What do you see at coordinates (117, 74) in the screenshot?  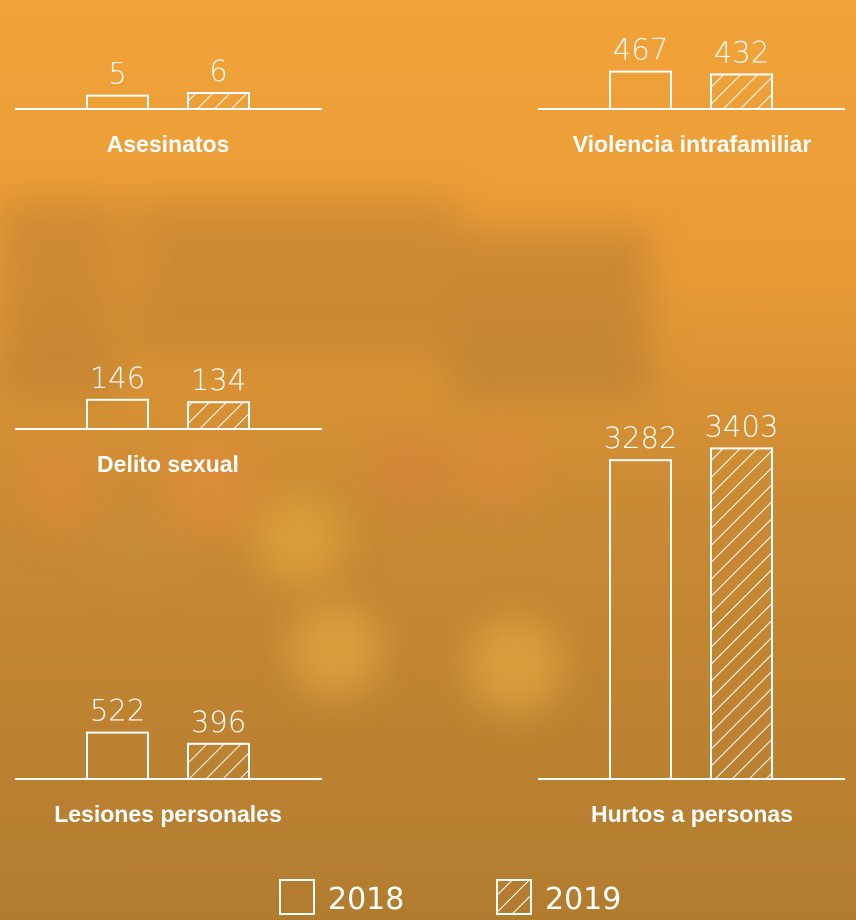 I see `value-label: 5` at bounding box center [117, 74].